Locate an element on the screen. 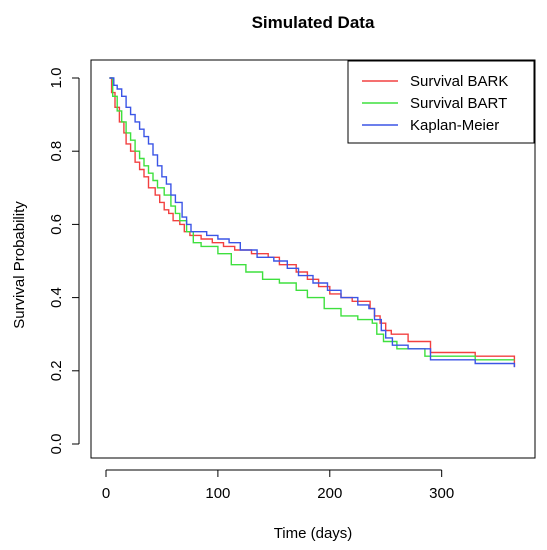 The image size is (547, 550). legend-box is located at coordinates (441, 102).